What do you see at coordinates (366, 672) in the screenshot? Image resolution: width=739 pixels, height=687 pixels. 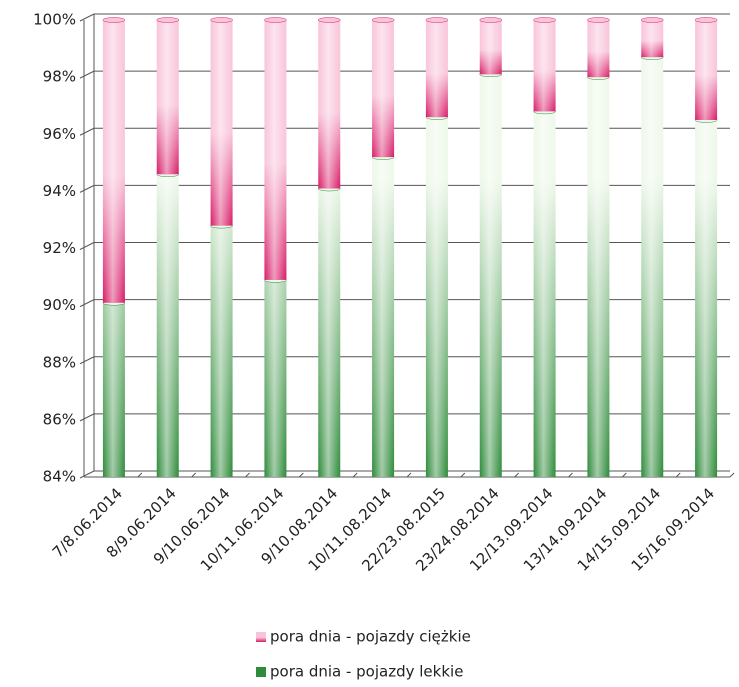 I see `legend-label: pora dnia - pojazdy lekkie` at bounding box center [366, 672].